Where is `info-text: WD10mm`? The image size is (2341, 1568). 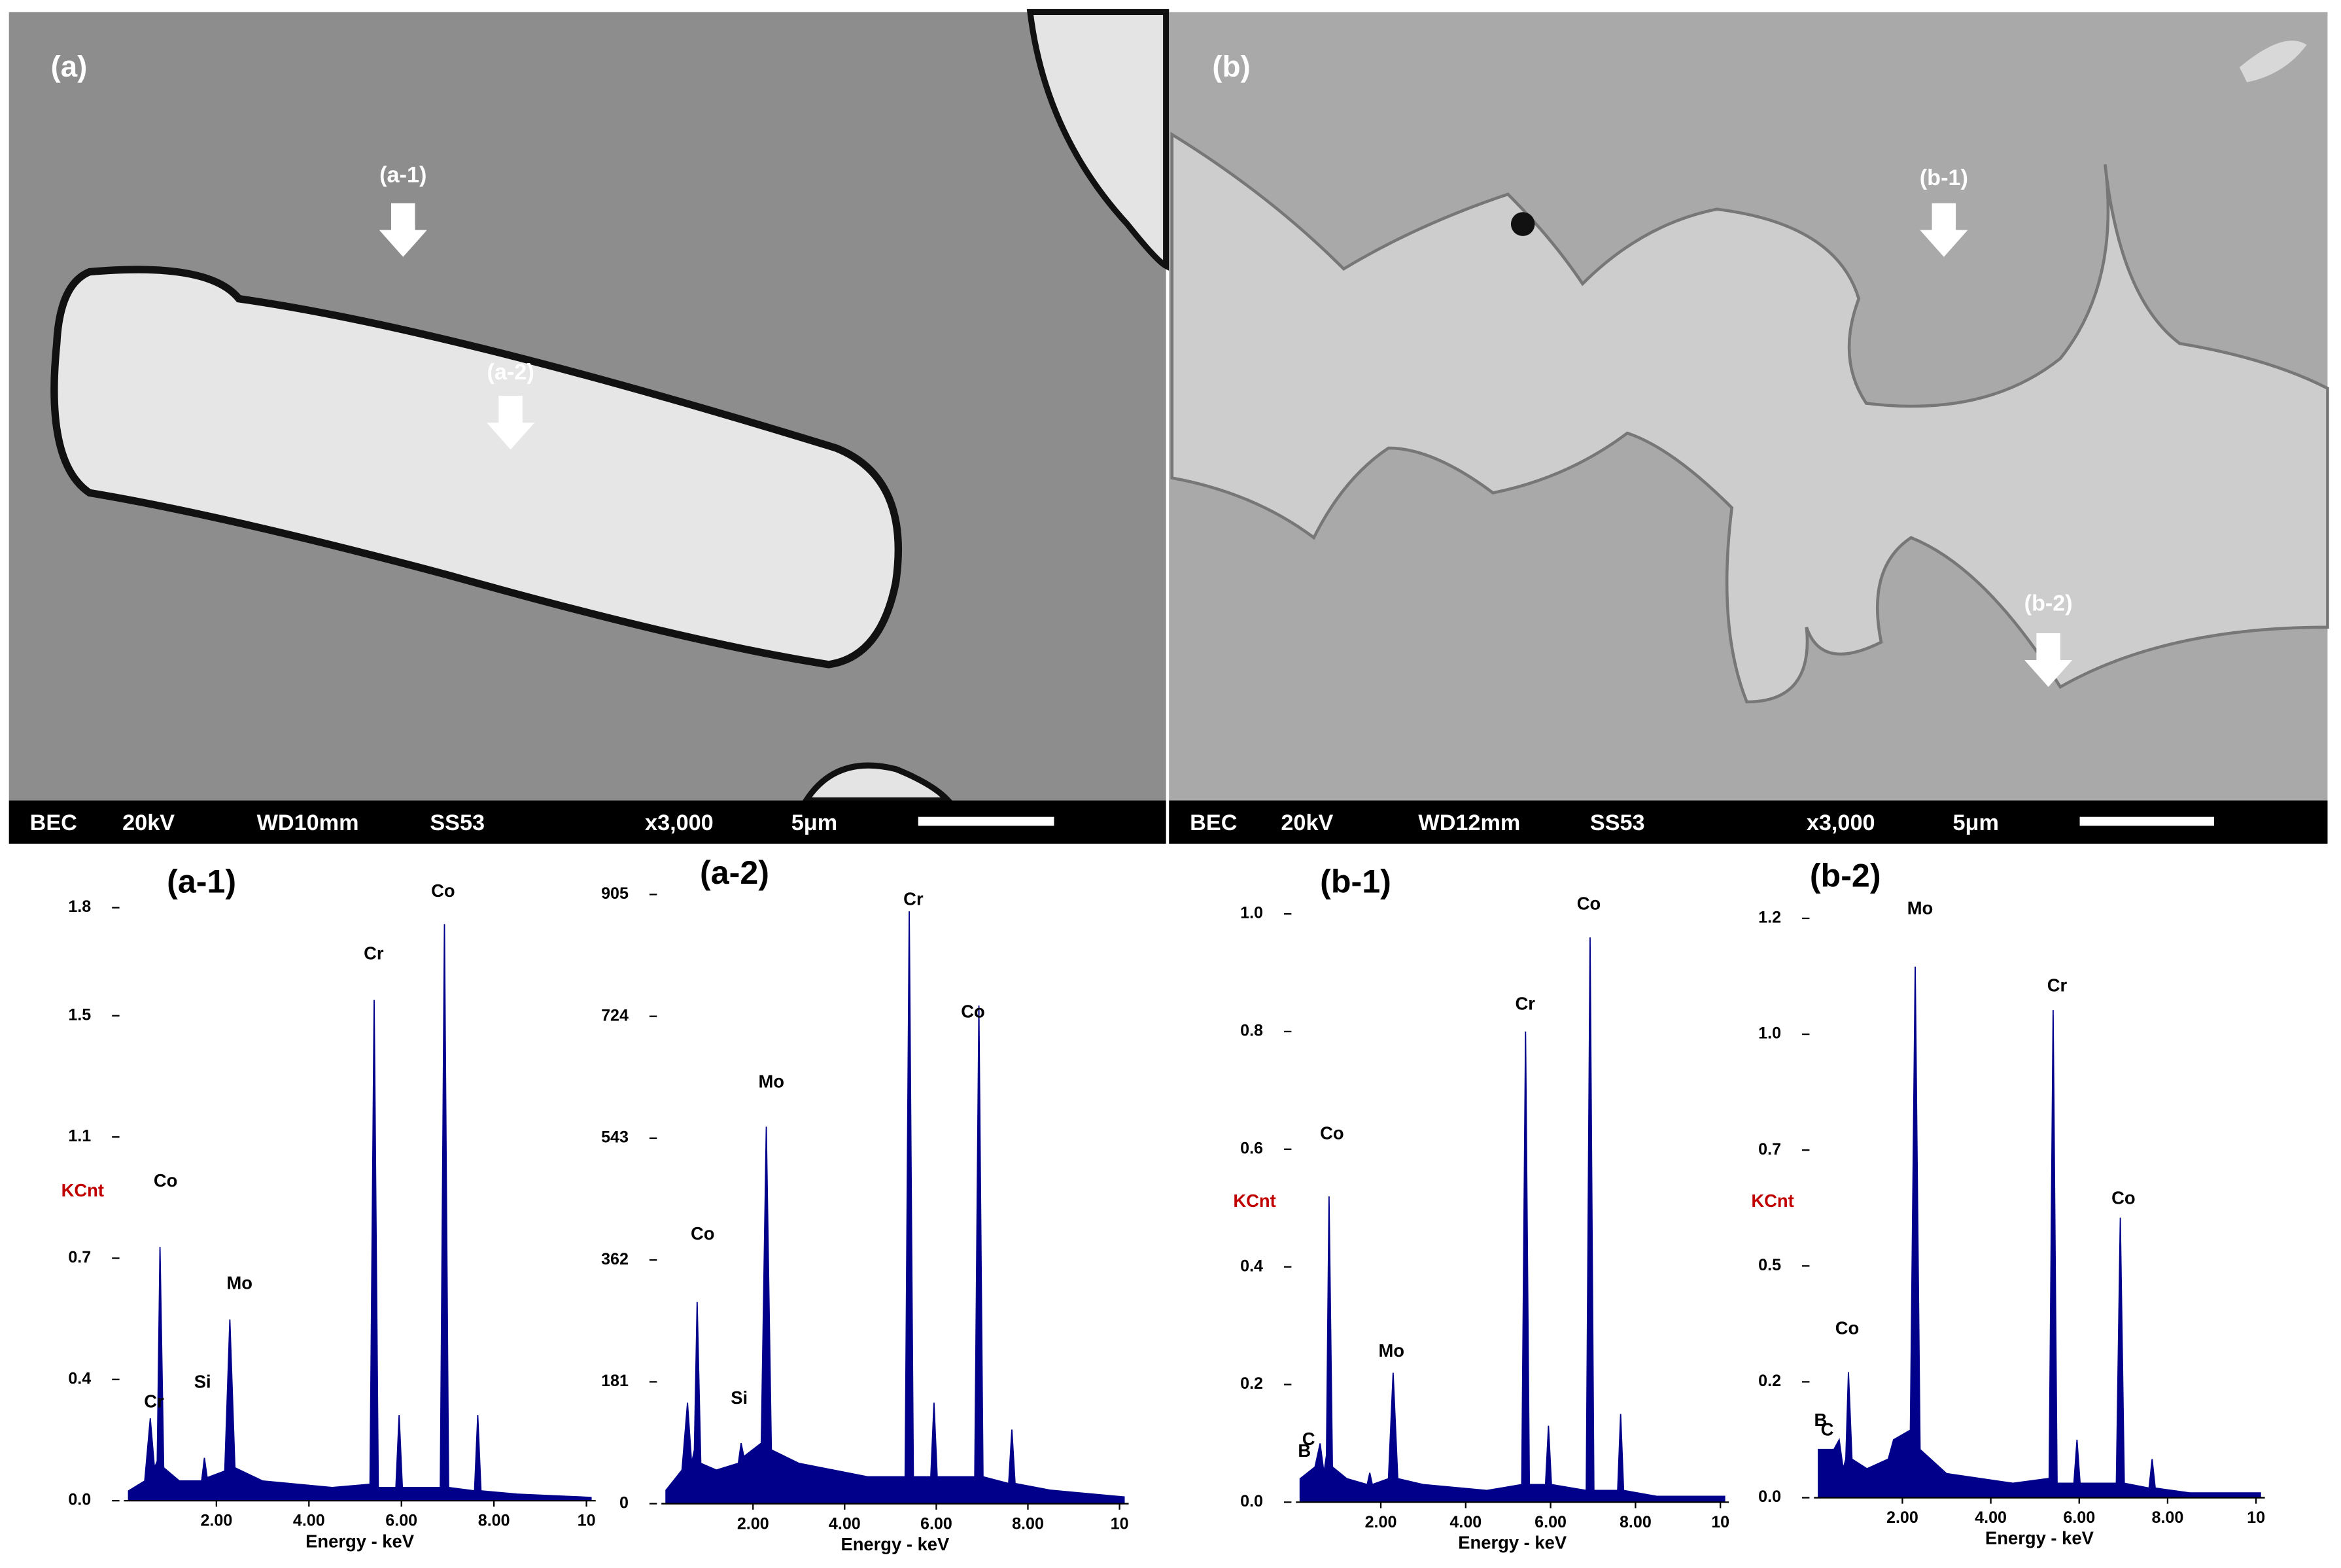 info-text: WD10mm is located at coordinates (308, 822).